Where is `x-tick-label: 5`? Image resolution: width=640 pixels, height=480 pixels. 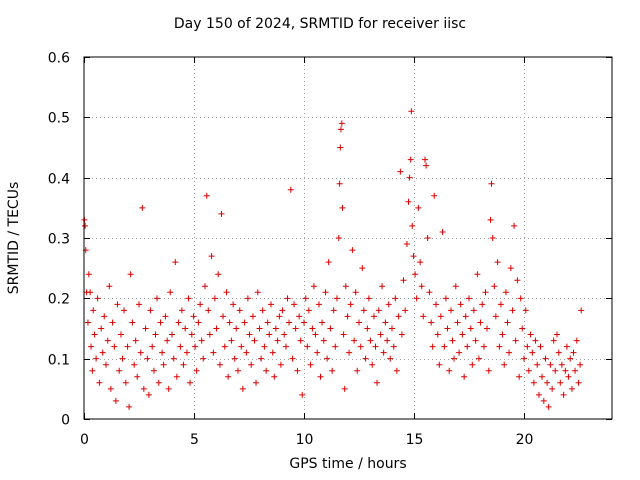 x-tick-label: 5 is located at coordinates (194, 440).